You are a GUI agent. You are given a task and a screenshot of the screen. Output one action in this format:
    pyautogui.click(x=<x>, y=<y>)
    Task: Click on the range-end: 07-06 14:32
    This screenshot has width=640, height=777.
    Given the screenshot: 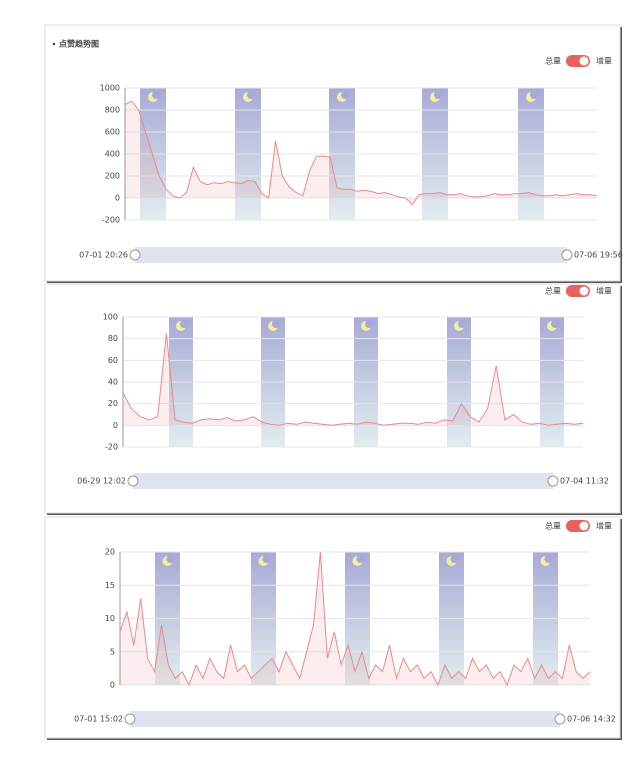 What is the action you would take?
    pyautogui.click(x=591, y=719)
    